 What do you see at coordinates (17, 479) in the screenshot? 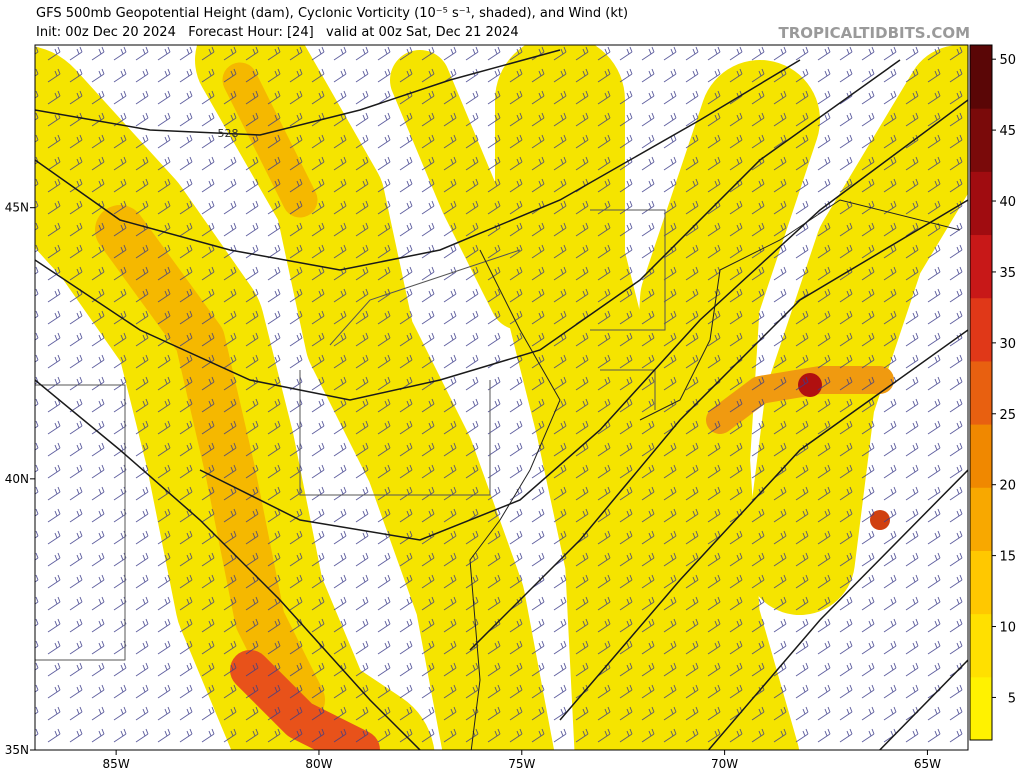
I see `lat-tick-label: 40N` at bounding box center [17, 479].